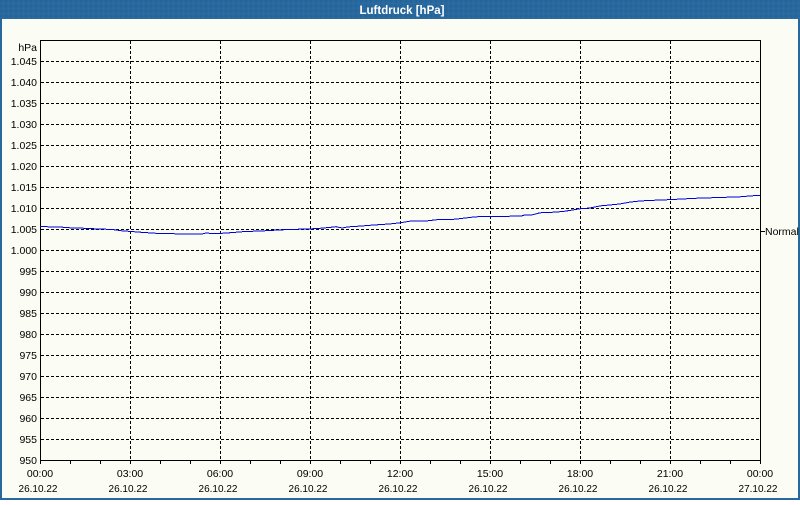 Image resolution: width=800 pixels, height=505 pixels. Describe the element at coordinates (24, 188) in the screenshot. I see `svg-text: 1.015` at that location.